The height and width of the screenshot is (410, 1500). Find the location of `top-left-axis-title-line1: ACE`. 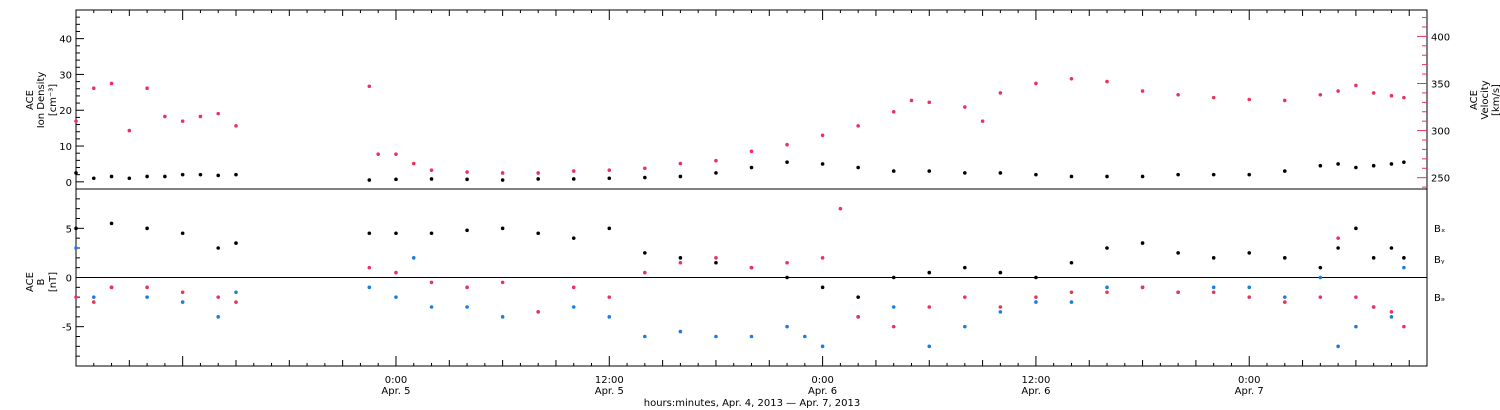

top-left-axis-title-line1: ACE is located at coordinates (30, 100).